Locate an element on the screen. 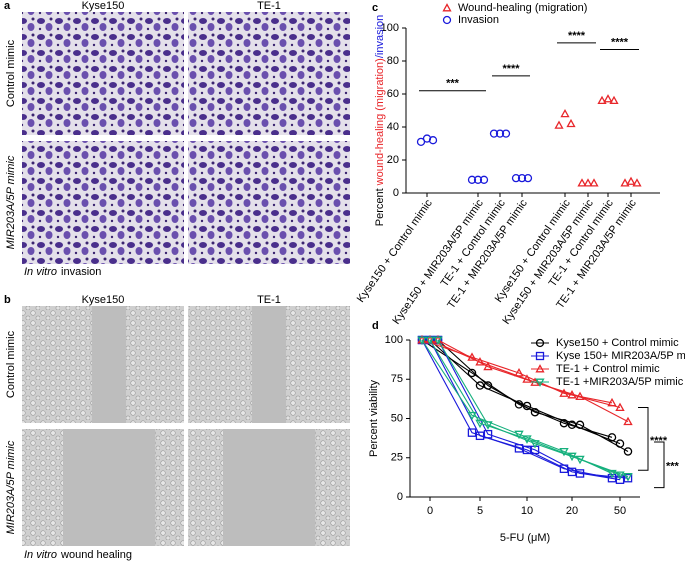 The width and height of the screenshot is (685, 562). panel-letter: d is located at coordinates (375, 326).